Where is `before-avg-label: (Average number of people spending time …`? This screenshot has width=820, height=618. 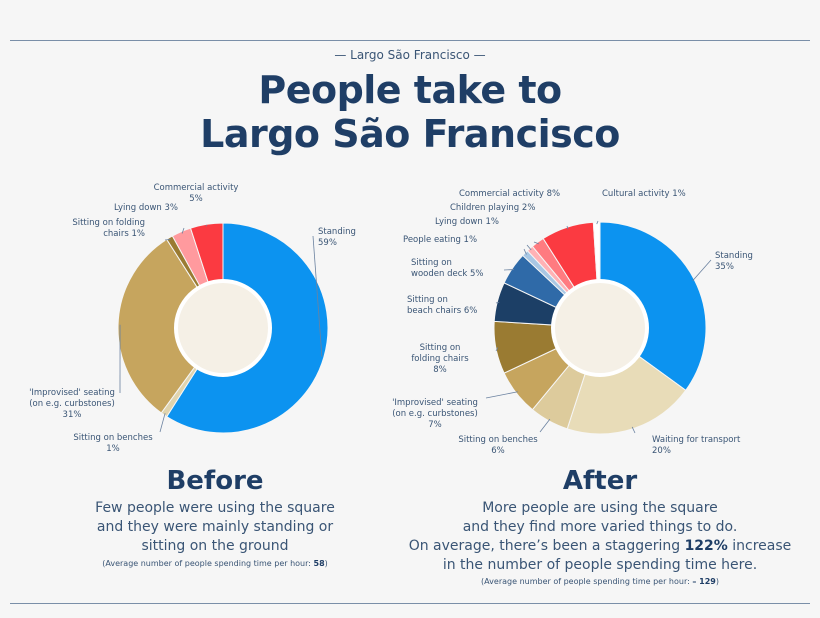
before-avg-label: (Average number of people spending time … is located at coordinates (208, 563).